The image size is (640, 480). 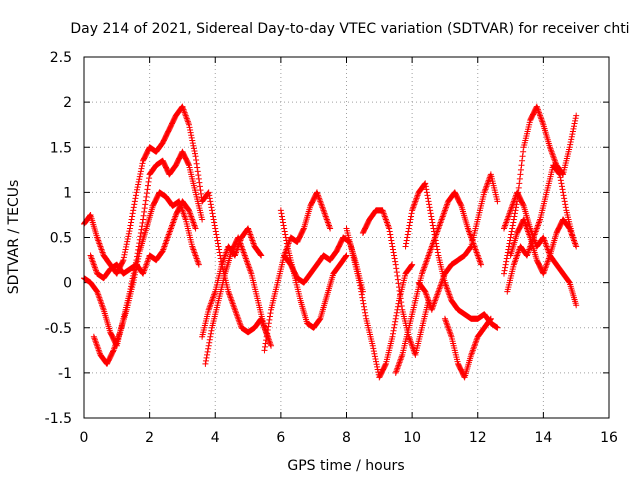 I want to click on x-tick-label: 12, so click(x=478, y=438).